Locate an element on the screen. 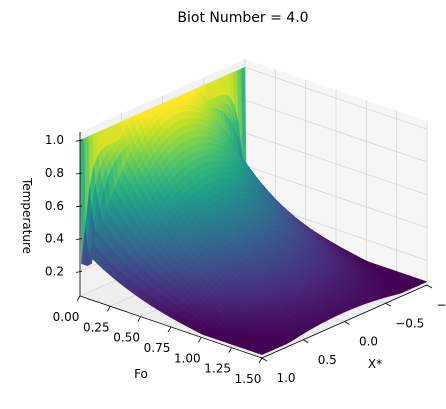 The width and height of the screenshot is (446, 409). x-tick-label: −0.5 is located at coordinates (409, 323).